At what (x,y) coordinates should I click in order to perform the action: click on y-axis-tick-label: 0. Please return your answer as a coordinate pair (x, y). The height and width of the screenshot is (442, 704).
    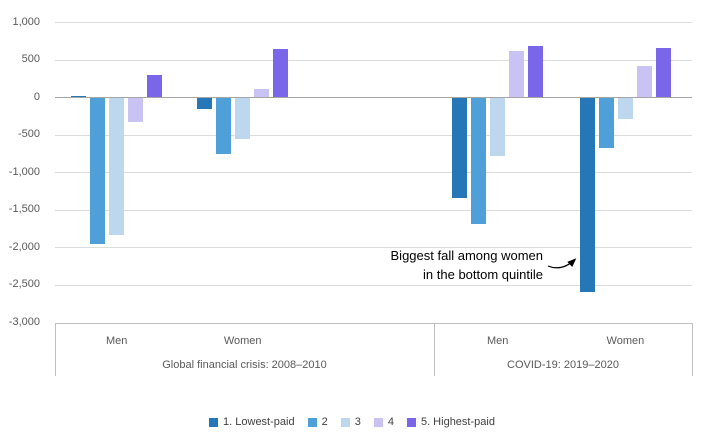
    Looking at the image, I should click on (36, 97).